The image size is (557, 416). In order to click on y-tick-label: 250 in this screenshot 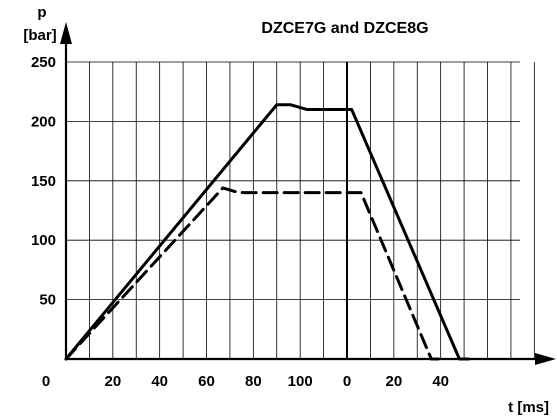, I will do `click(43, 62)`.